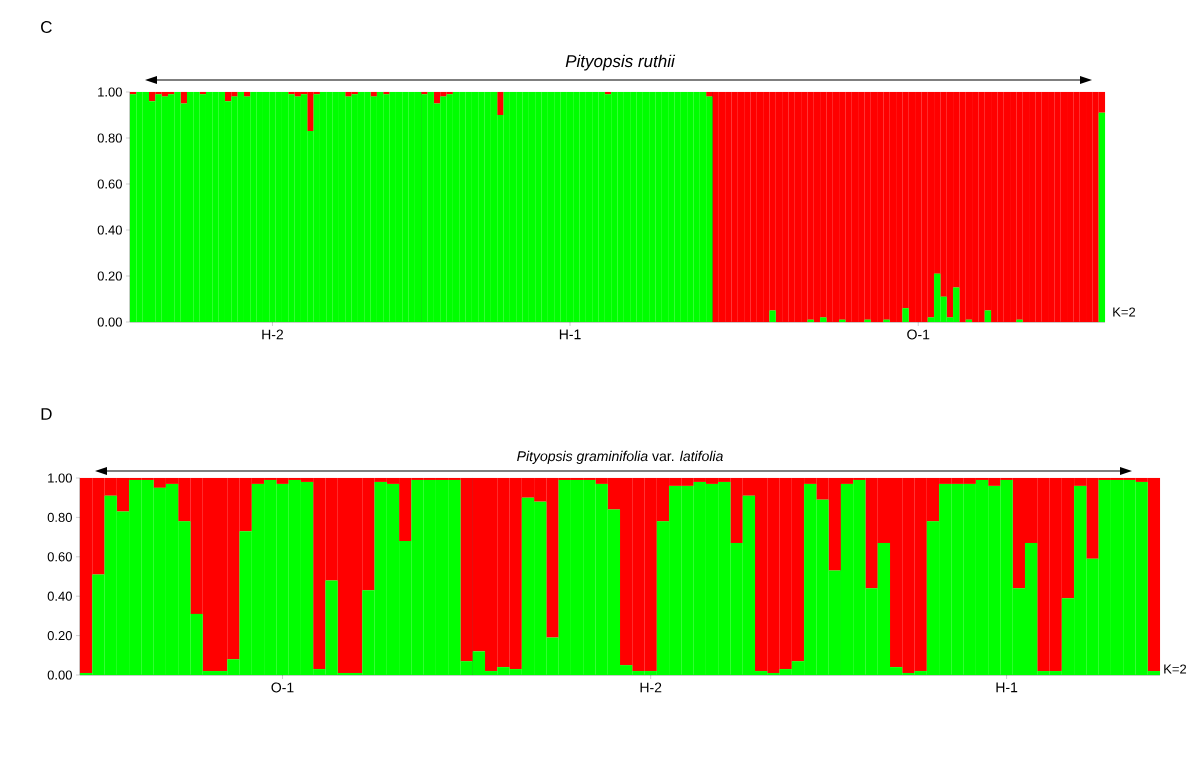 Image resolution: width=1200 pixels, height=764 pixels. Describe the element at coordinates (620, 457) in the screenshot. I see `chart-title: Pityopsis graminifolia var. latifolia` at that location.